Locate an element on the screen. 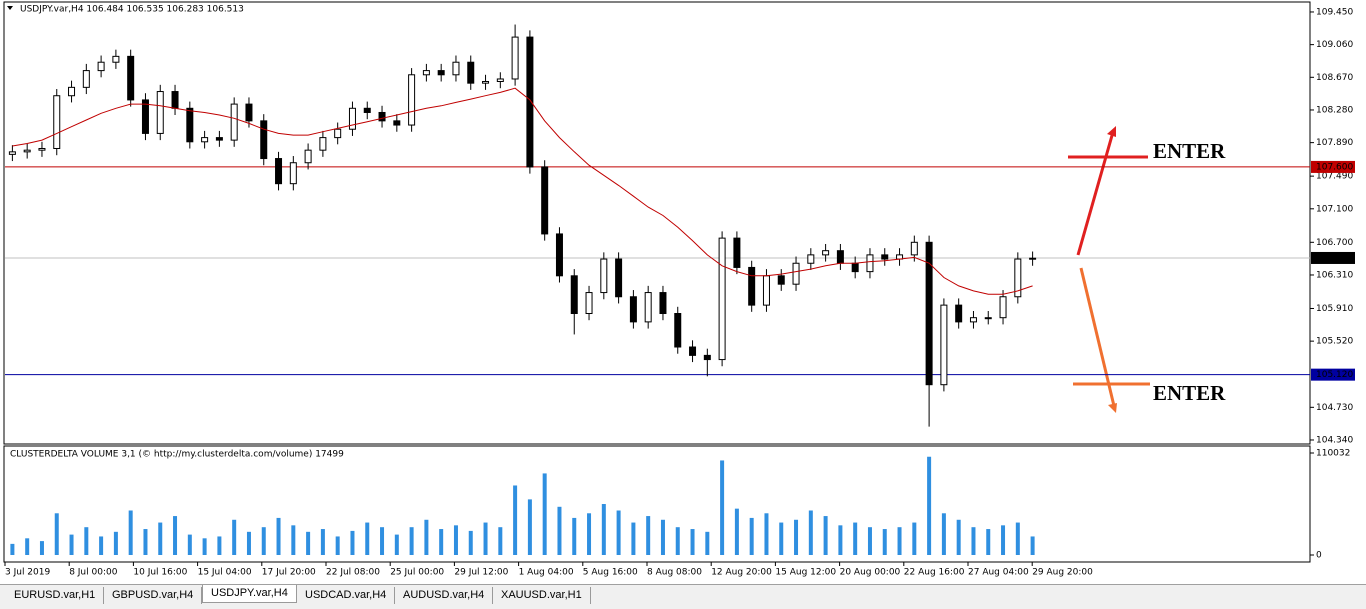 Image resolution: width=1366 pixels, height=609 pixels. chart-tab: EURUSD.var,H1 is located at coordinates (55, 595).